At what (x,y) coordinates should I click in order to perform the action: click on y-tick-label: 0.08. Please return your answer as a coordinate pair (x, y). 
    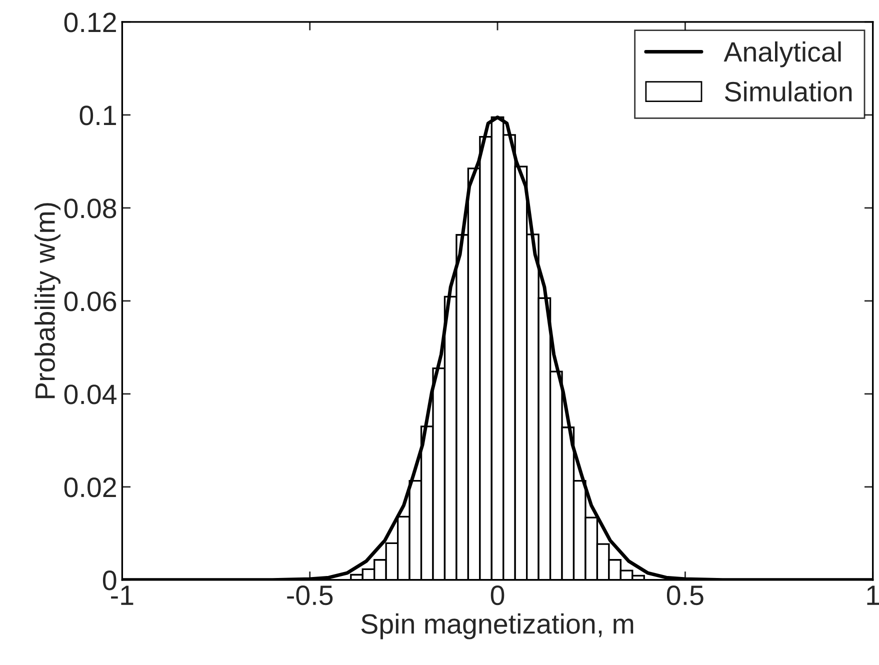
    Looking at the image, I should click on (90, 208).